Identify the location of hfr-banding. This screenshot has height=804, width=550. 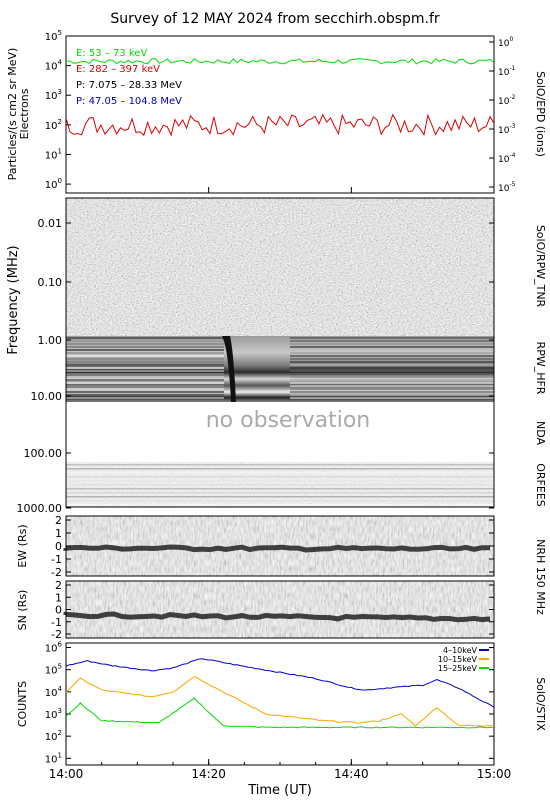
(280, 369).